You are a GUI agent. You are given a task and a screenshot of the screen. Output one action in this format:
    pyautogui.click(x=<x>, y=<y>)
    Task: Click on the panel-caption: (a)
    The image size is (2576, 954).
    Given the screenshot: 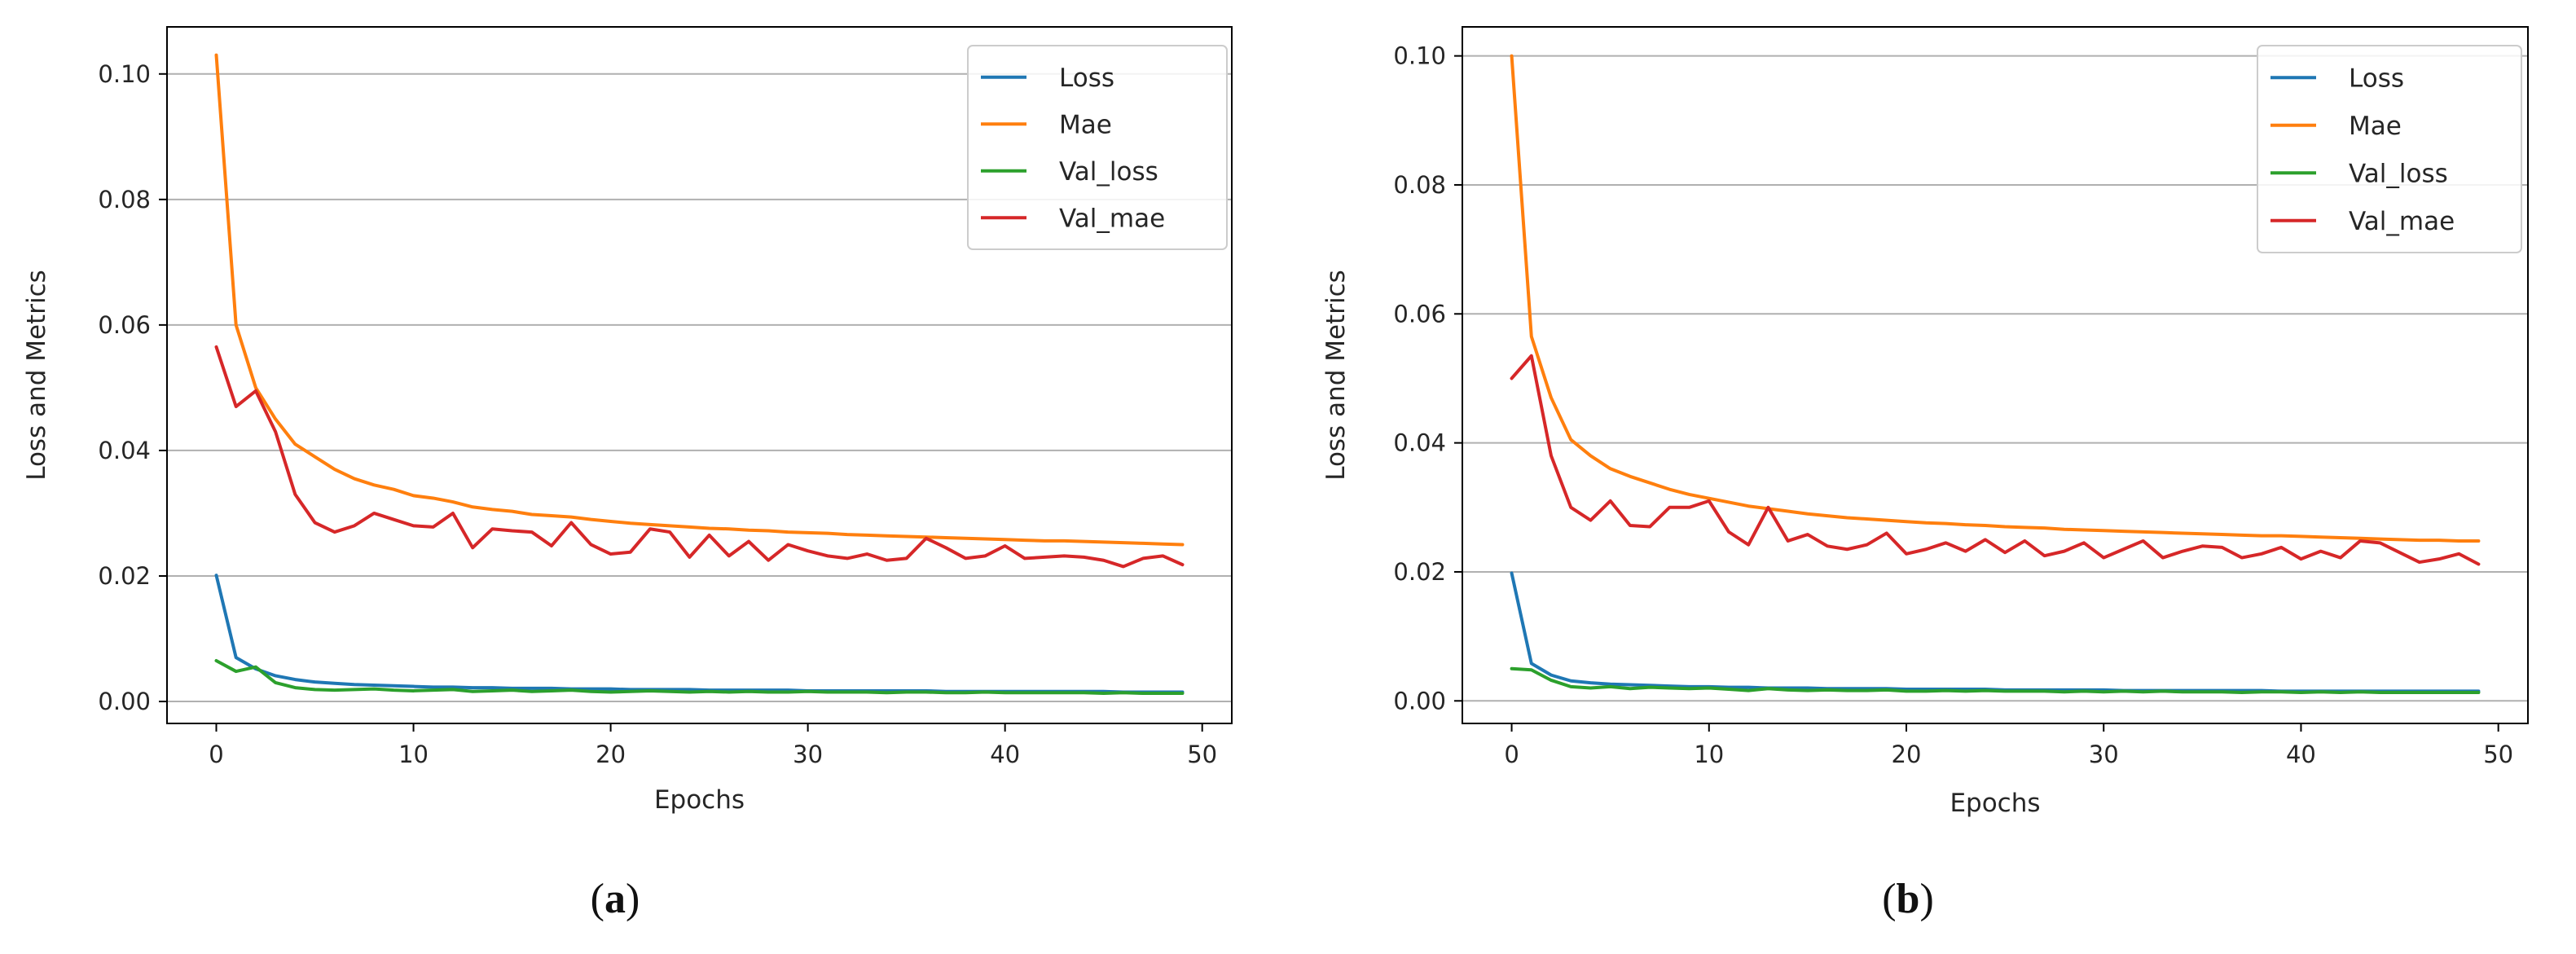 What is the action you would take?
    pyautogui.click(x=615, y=899)
    